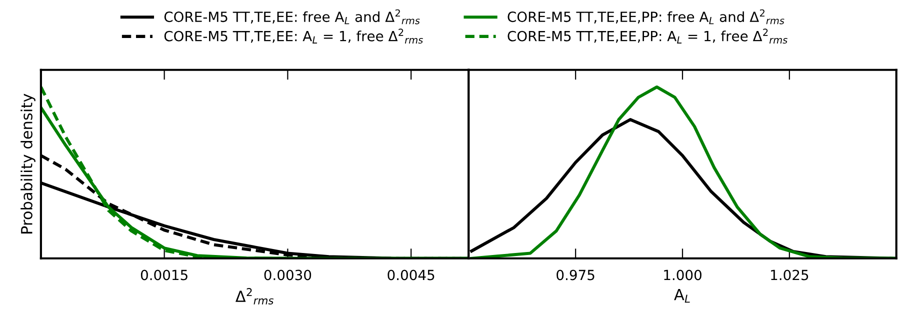 The height and width of the screenshot is (325, 910). I want to click on legend-label: CORE-M5 TT,TE,EE,PP: free A$_{L}$ and Δ$^{2}$$_{rms}$, so click(646, 16).